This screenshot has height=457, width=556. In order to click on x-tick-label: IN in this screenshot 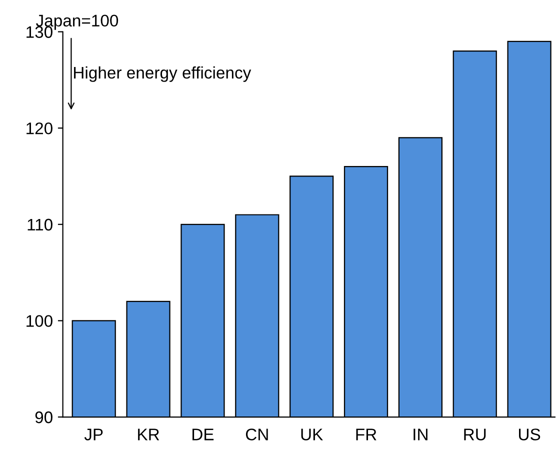, I will do `click(421, 434)`.